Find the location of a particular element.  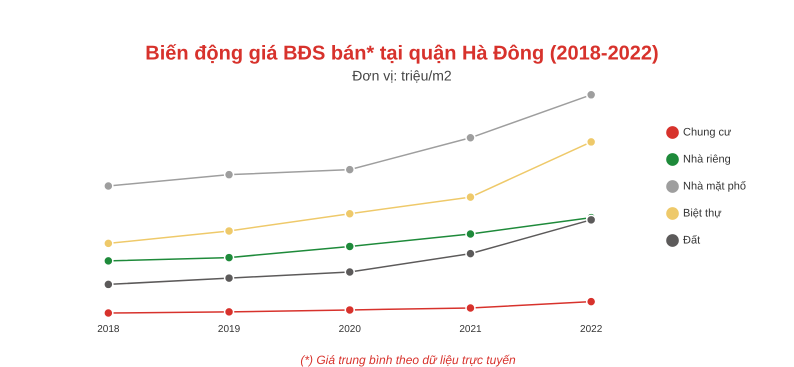

legend-label: Nhà mặt phố is located at coordinates (714, 186).